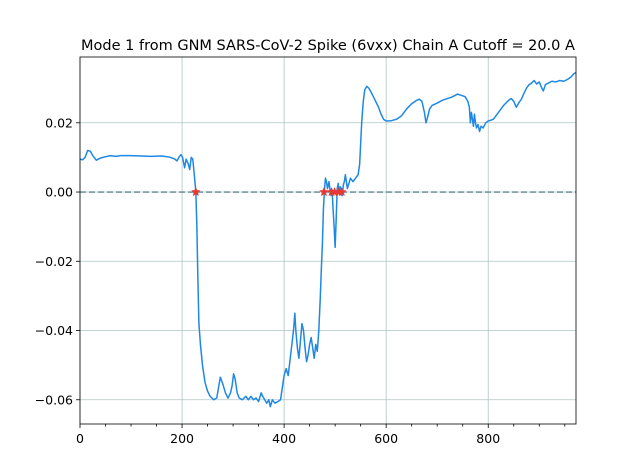  Describe the element at coordinates (80, 438) in the screenshot. I see `x-tick-label: 0` at that location.